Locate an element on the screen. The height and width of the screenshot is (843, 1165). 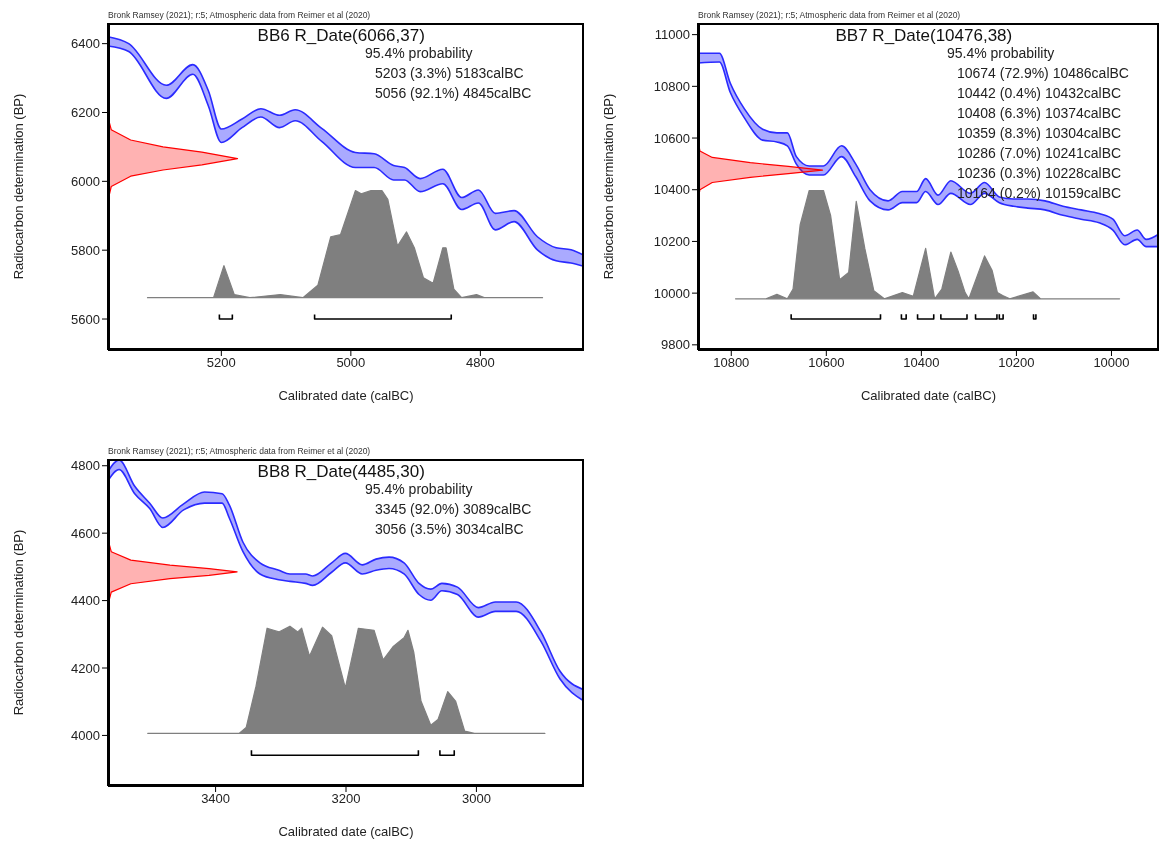
y-tick-label: 5800 is located at coordinates (85, 250).